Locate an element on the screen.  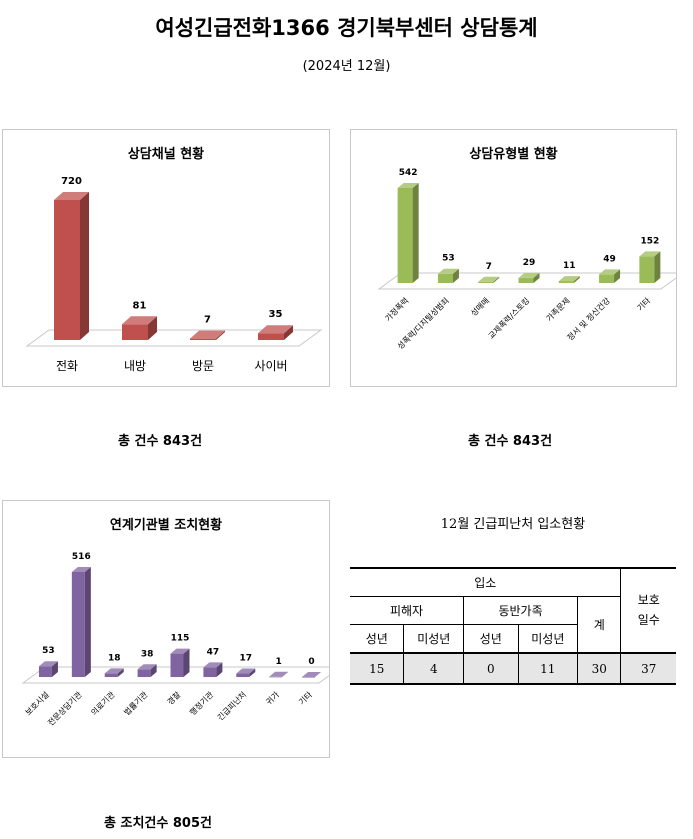
value-label-내방: 81 is located at coordinates (140, 305).